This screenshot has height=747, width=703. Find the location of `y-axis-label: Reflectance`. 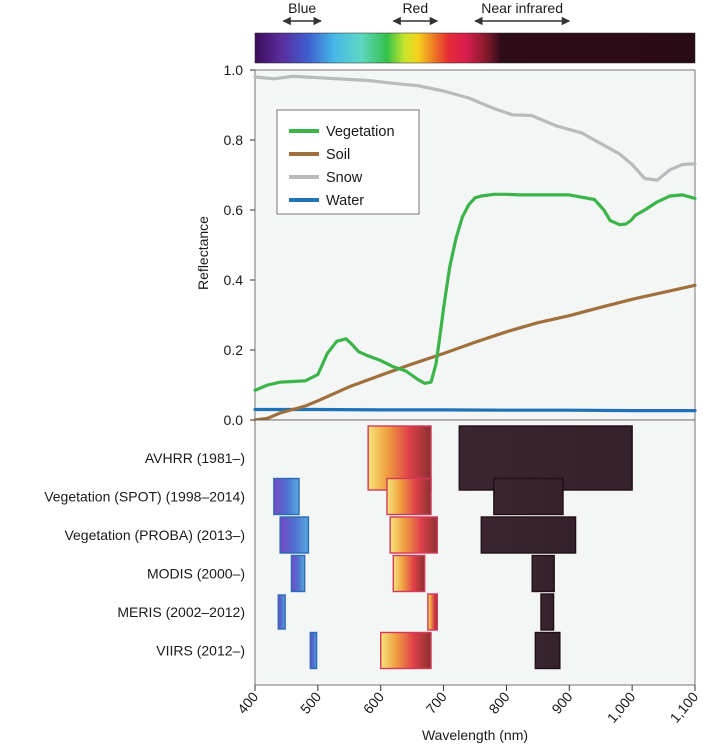

y-axis-label: Reflectance is located at coordinates (203, 253).